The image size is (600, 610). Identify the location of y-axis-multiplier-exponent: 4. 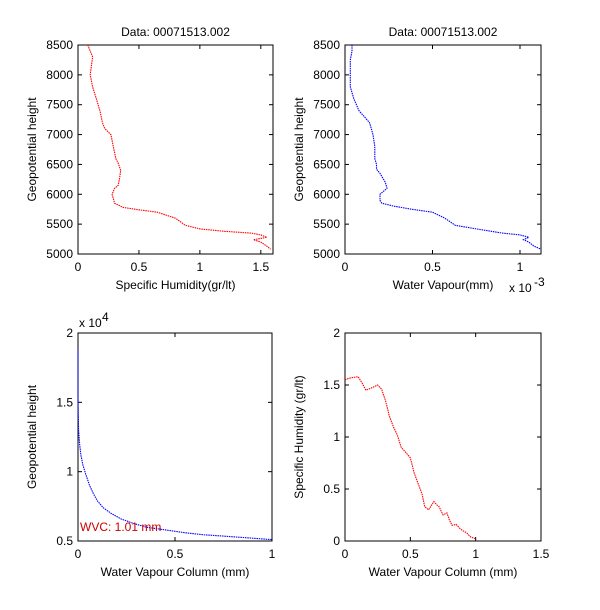
(105, 317).